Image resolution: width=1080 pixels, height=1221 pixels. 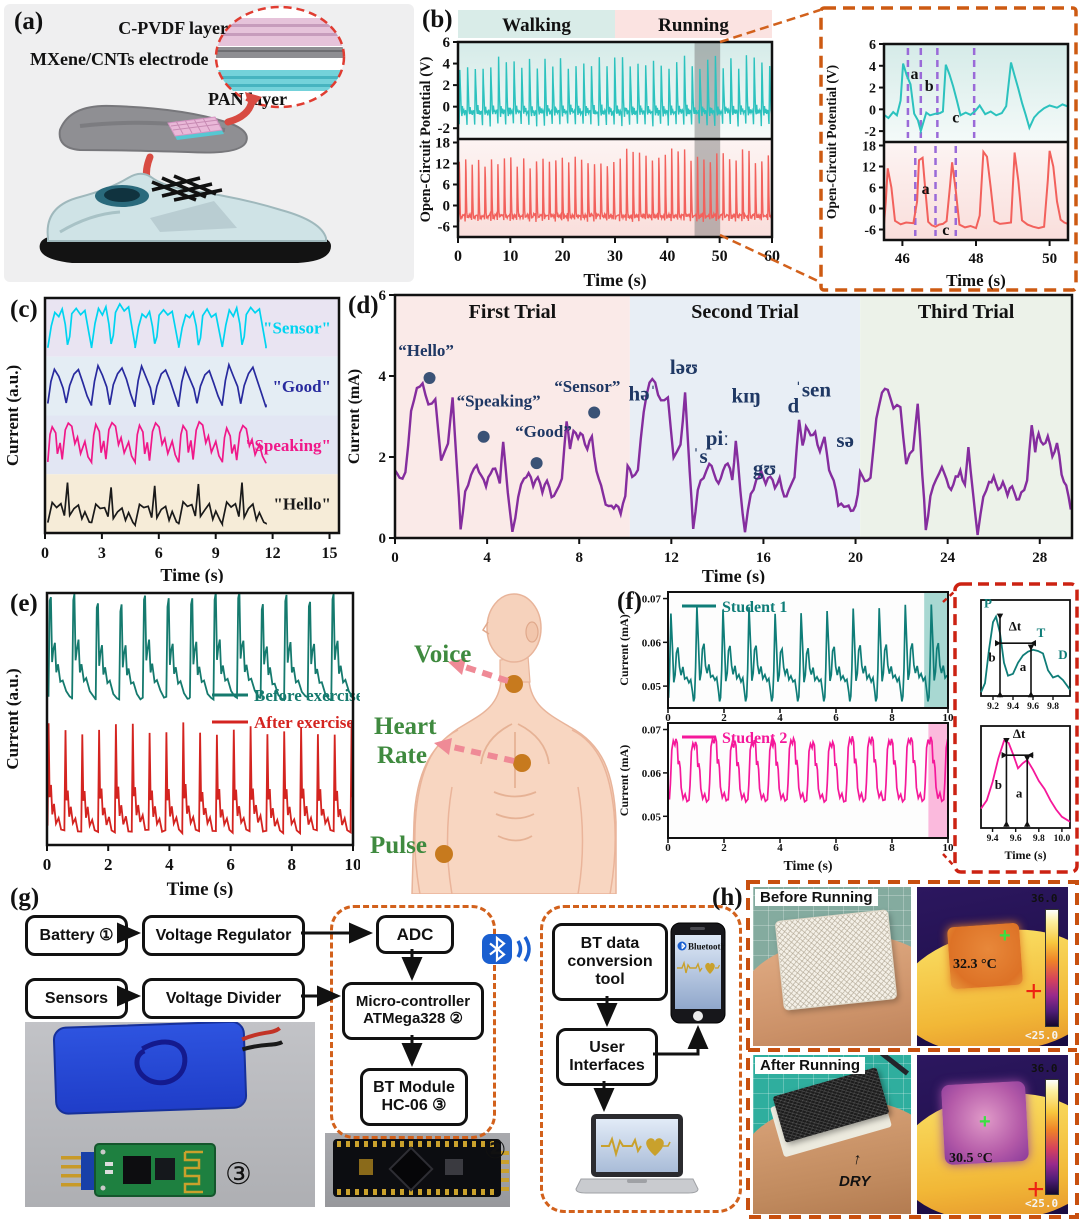 What do you see at coordinates (610, 962) in the screenshot?
I see `bt-data-label-2: conversion` at bounding box center [610, 962].